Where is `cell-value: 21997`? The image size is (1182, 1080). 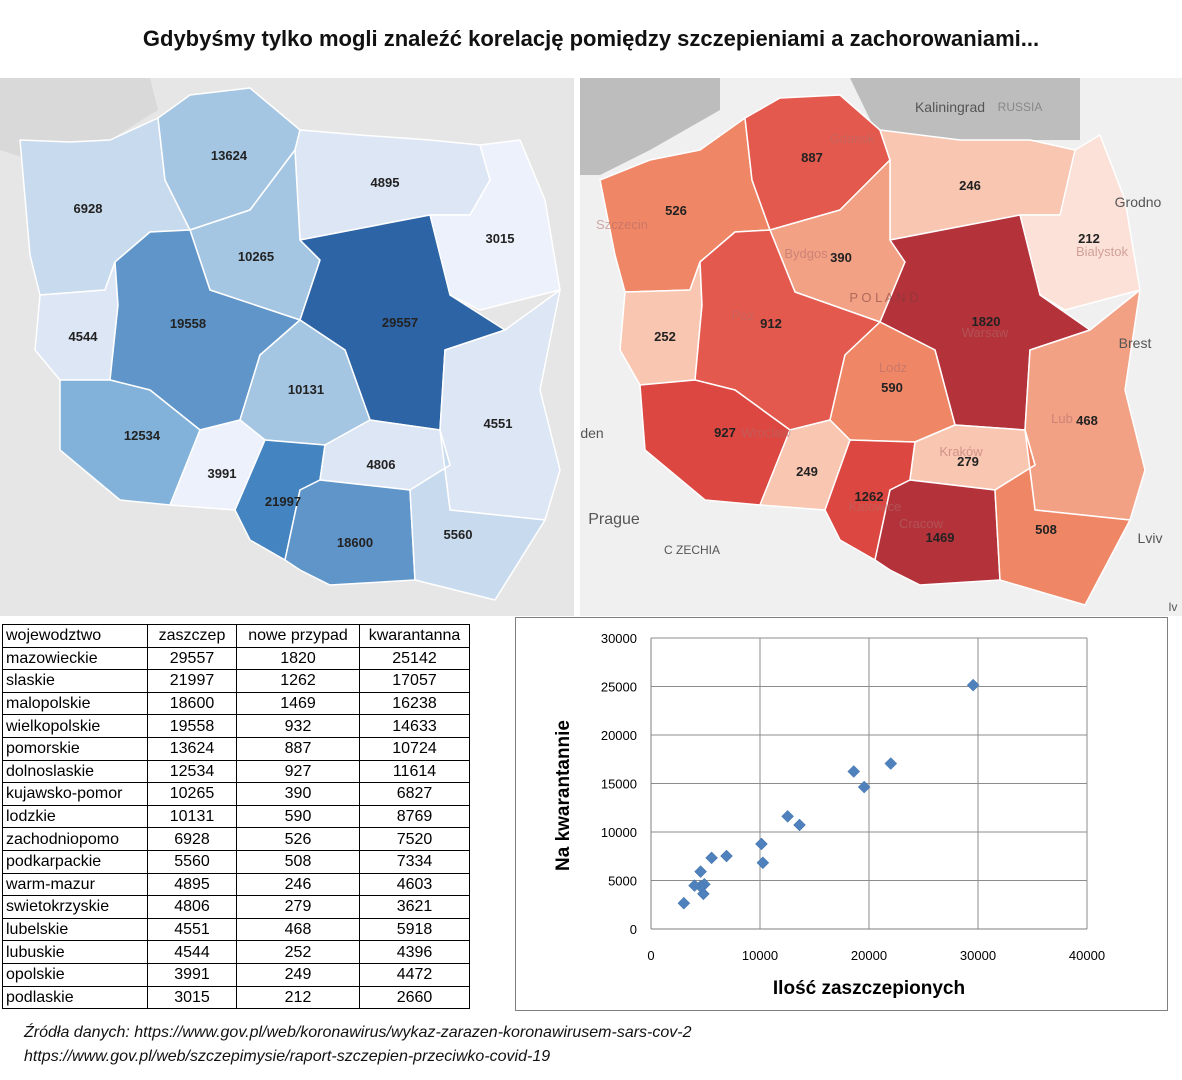
cell-value: 21997 is located at coordinates (192, 681).